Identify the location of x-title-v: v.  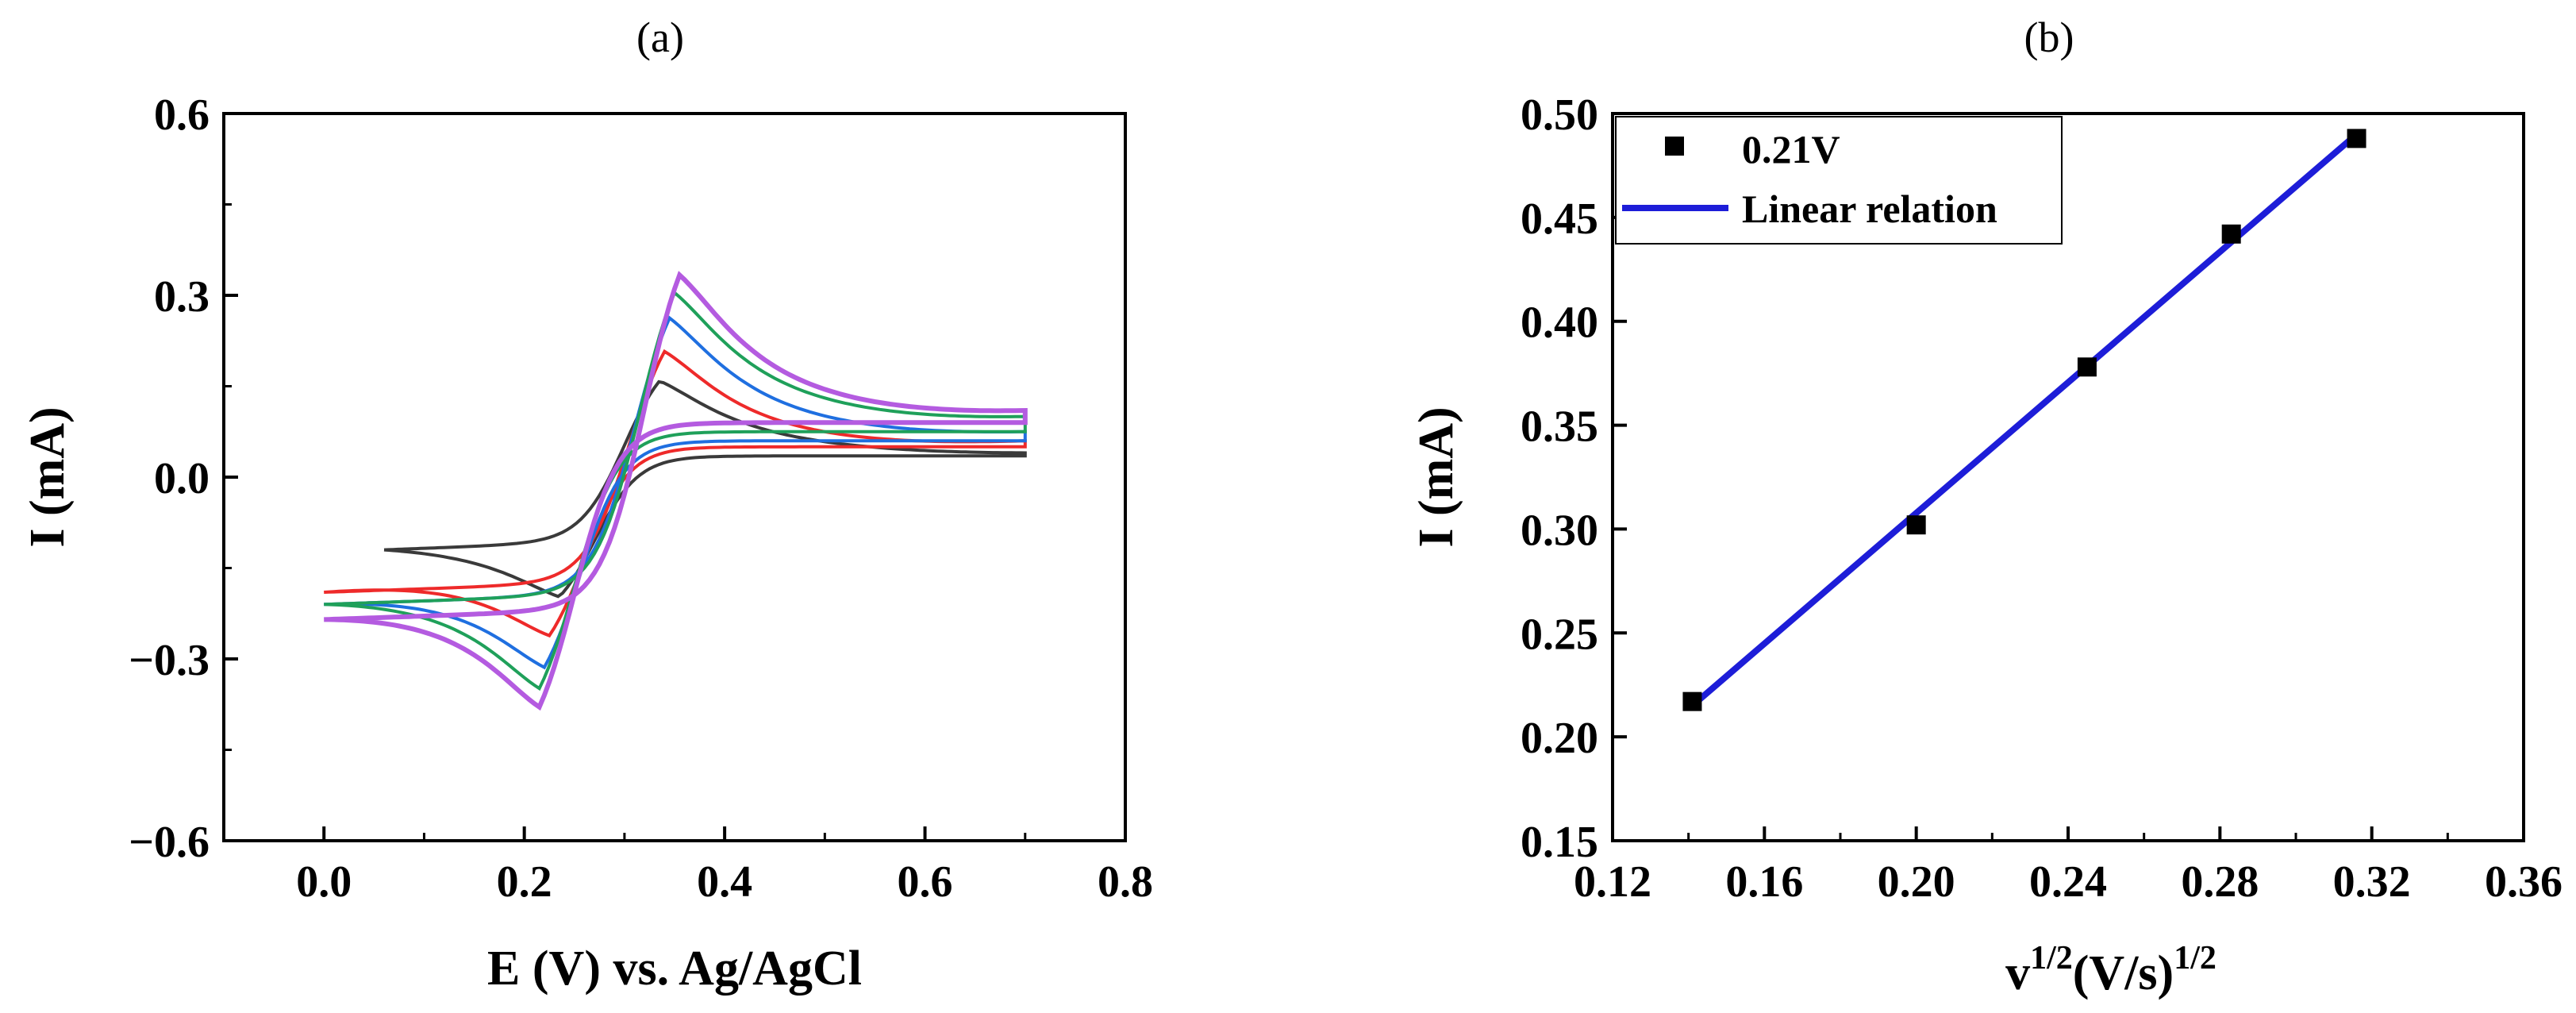
(2017, 973).